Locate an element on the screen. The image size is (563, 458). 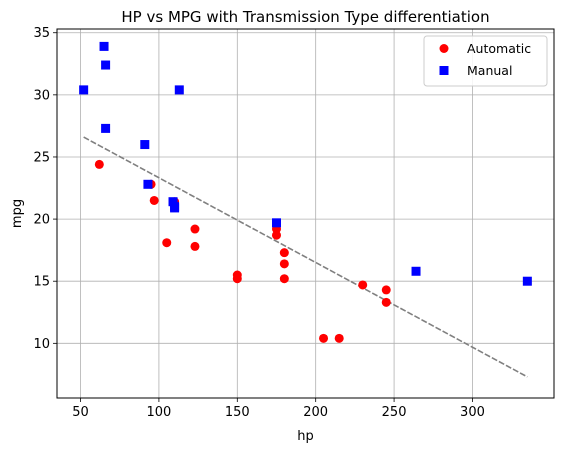
x-tick-label: 100 is located at coordinates (158, 412).